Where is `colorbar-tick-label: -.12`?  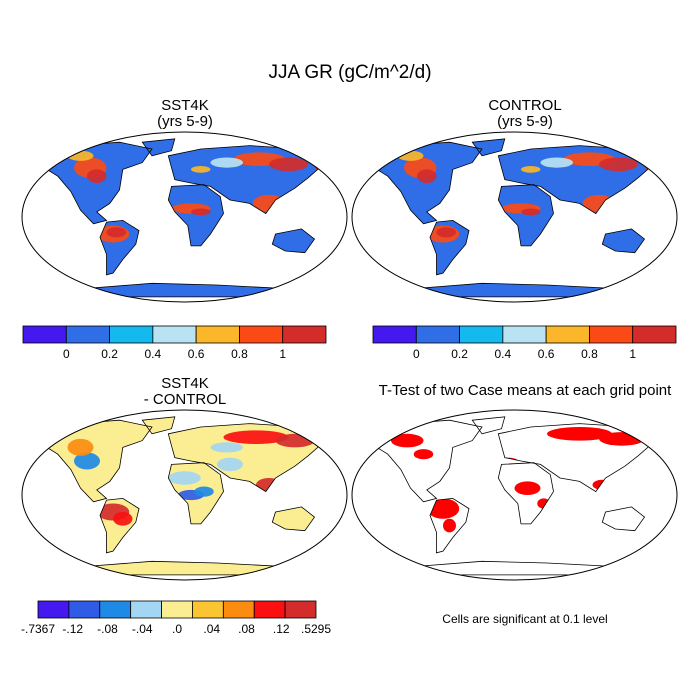
colorbar-tick-label: -.12 is located at coordinates (72, 629).